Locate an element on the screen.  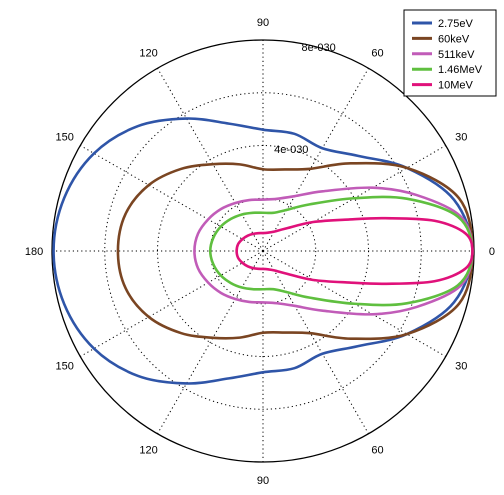
angle-tick-0: 0 is located at coordinates (492, 252).